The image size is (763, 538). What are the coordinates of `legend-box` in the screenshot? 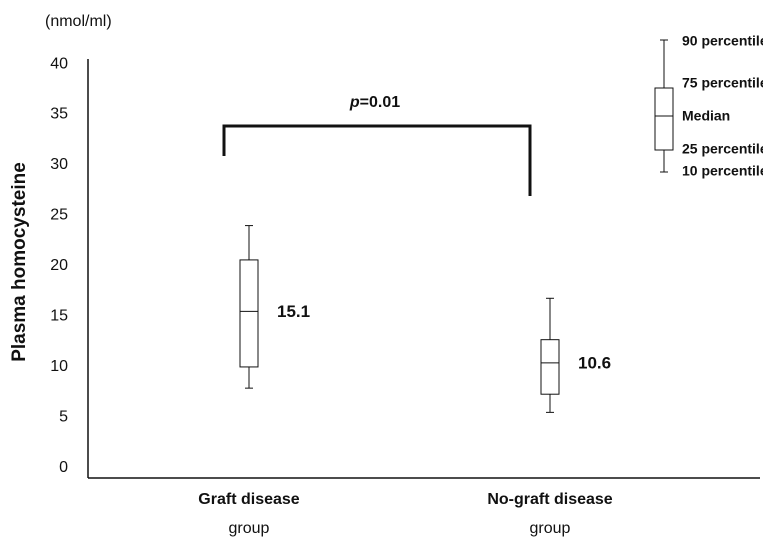 It's located at (664, 119).